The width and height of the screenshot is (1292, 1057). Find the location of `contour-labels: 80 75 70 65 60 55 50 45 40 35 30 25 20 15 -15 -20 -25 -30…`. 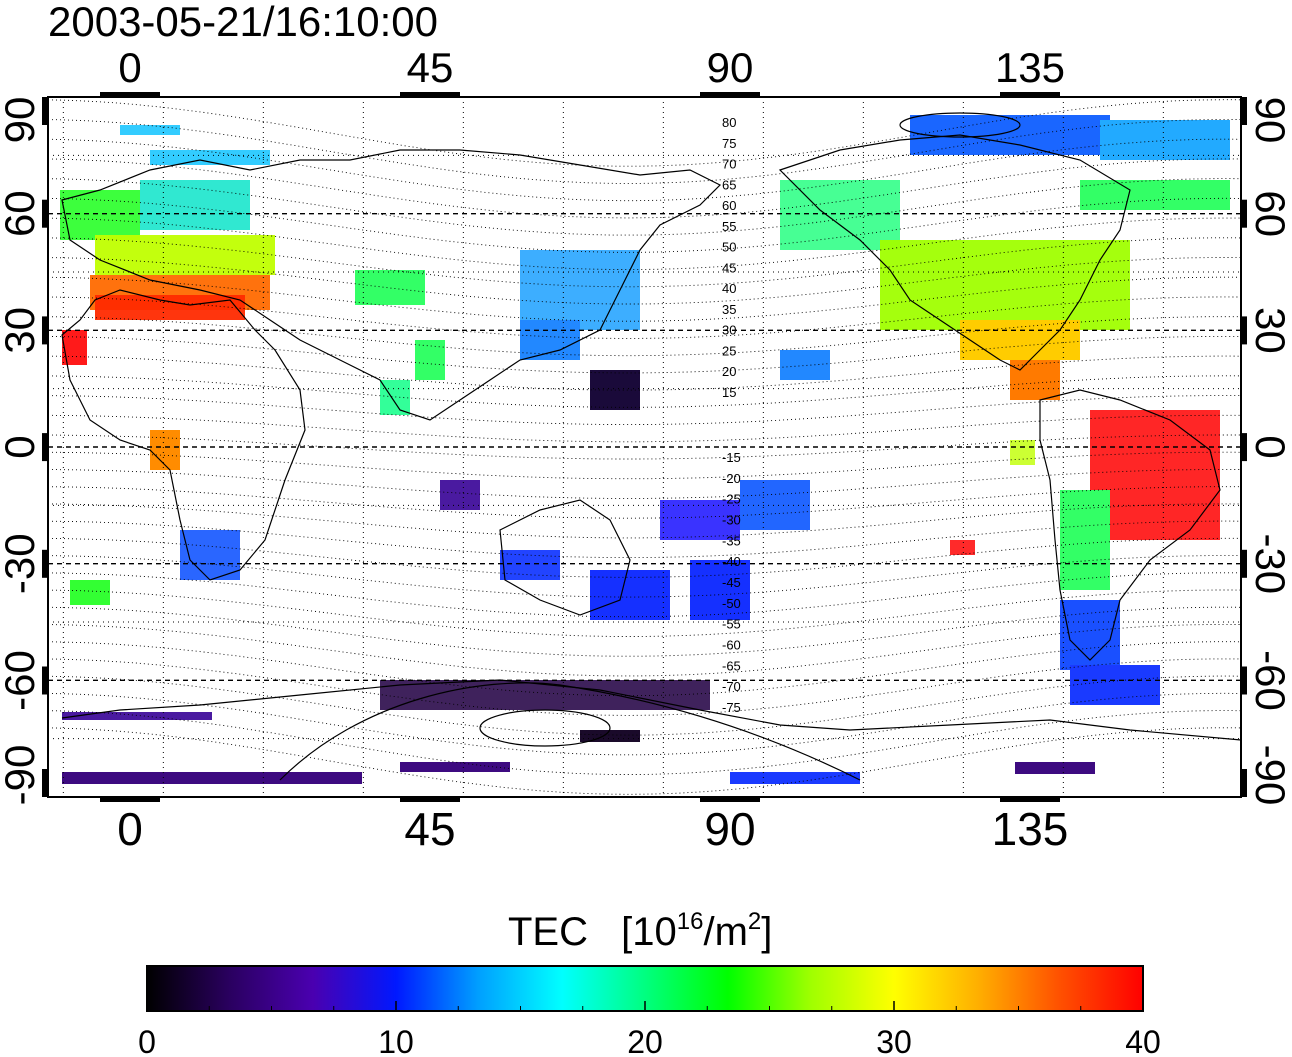

contour-labels: 80 75 70 65 60 55 50 45 40 35 30 25 20 15 -15 -20 -25 -30… is located at coordinates (731, 415).